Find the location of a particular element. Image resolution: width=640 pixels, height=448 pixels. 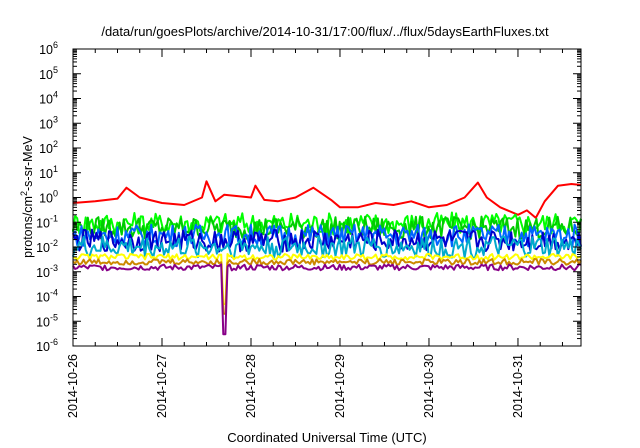

y-tick-label: 10³ is located at coordinates (48, 122).